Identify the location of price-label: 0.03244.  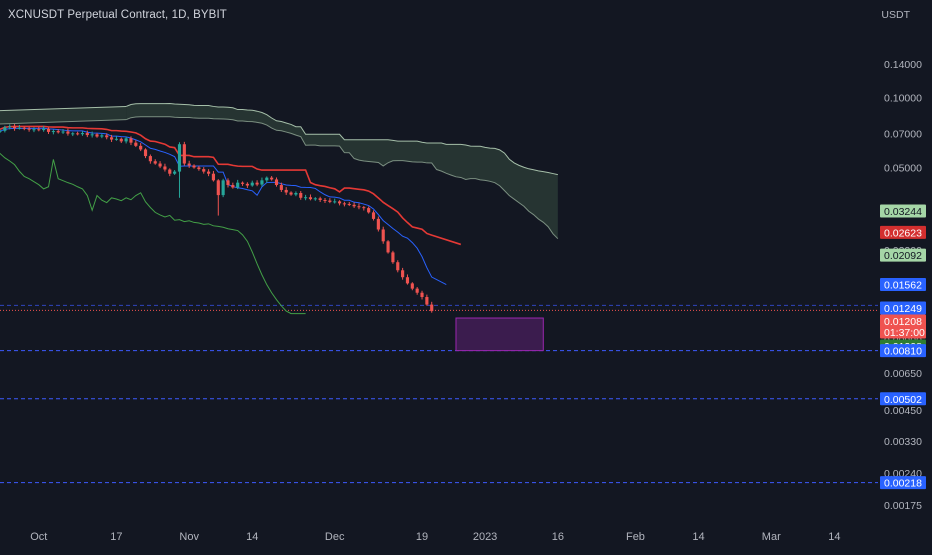
(903, 211).